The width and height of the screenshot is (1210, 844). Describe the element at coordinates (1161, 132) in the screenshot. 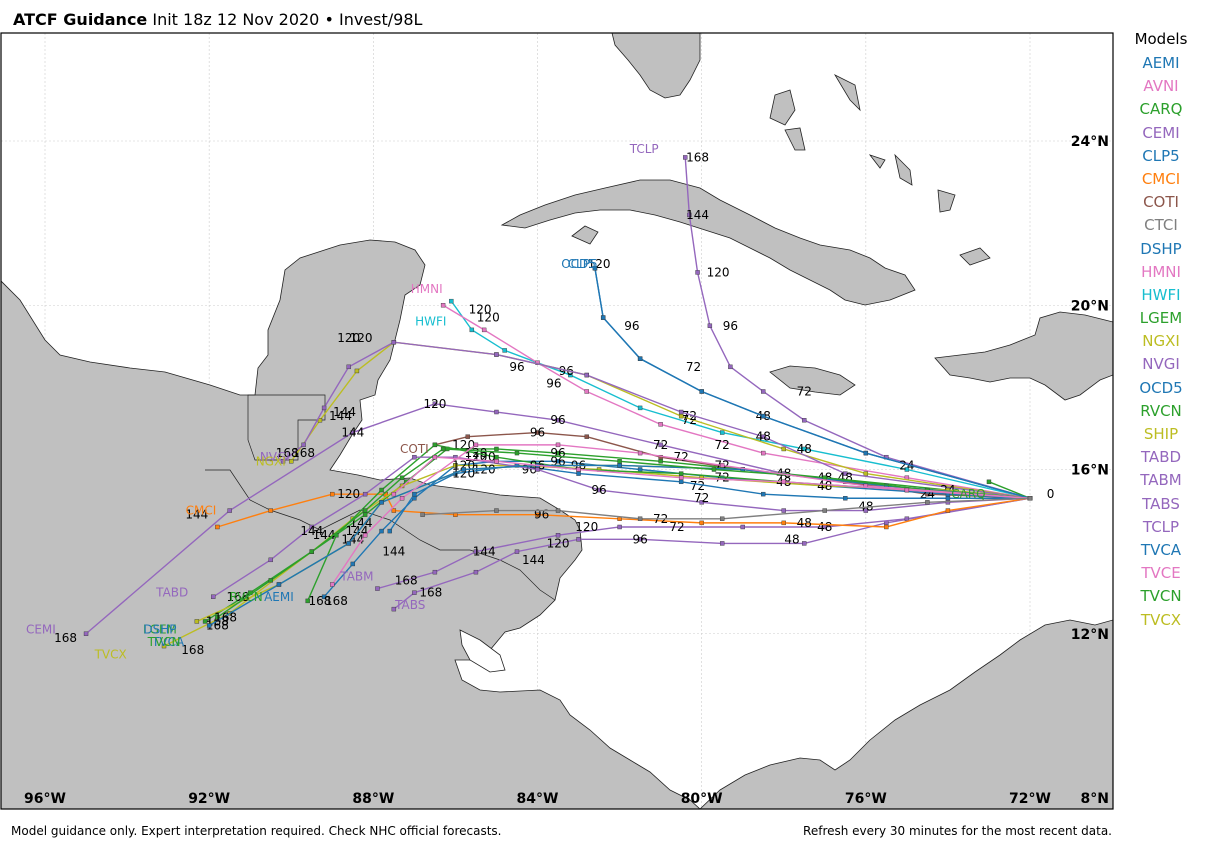

I see `legend-item-cemi: CEMI` at that location.